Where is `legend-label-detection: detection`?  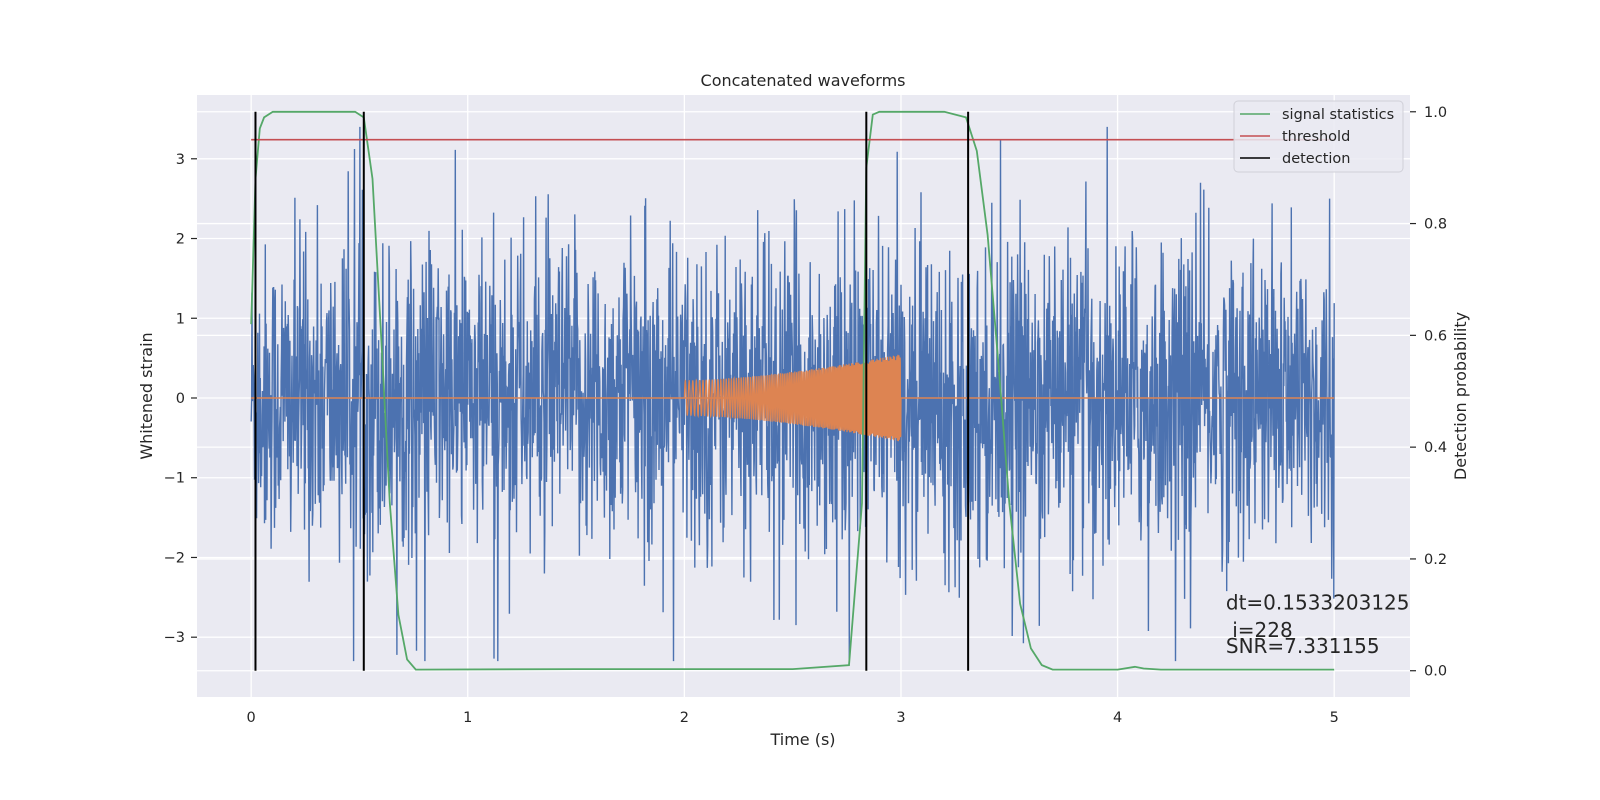 legend-label-detection: detection is located at coordinates (1316, 159).